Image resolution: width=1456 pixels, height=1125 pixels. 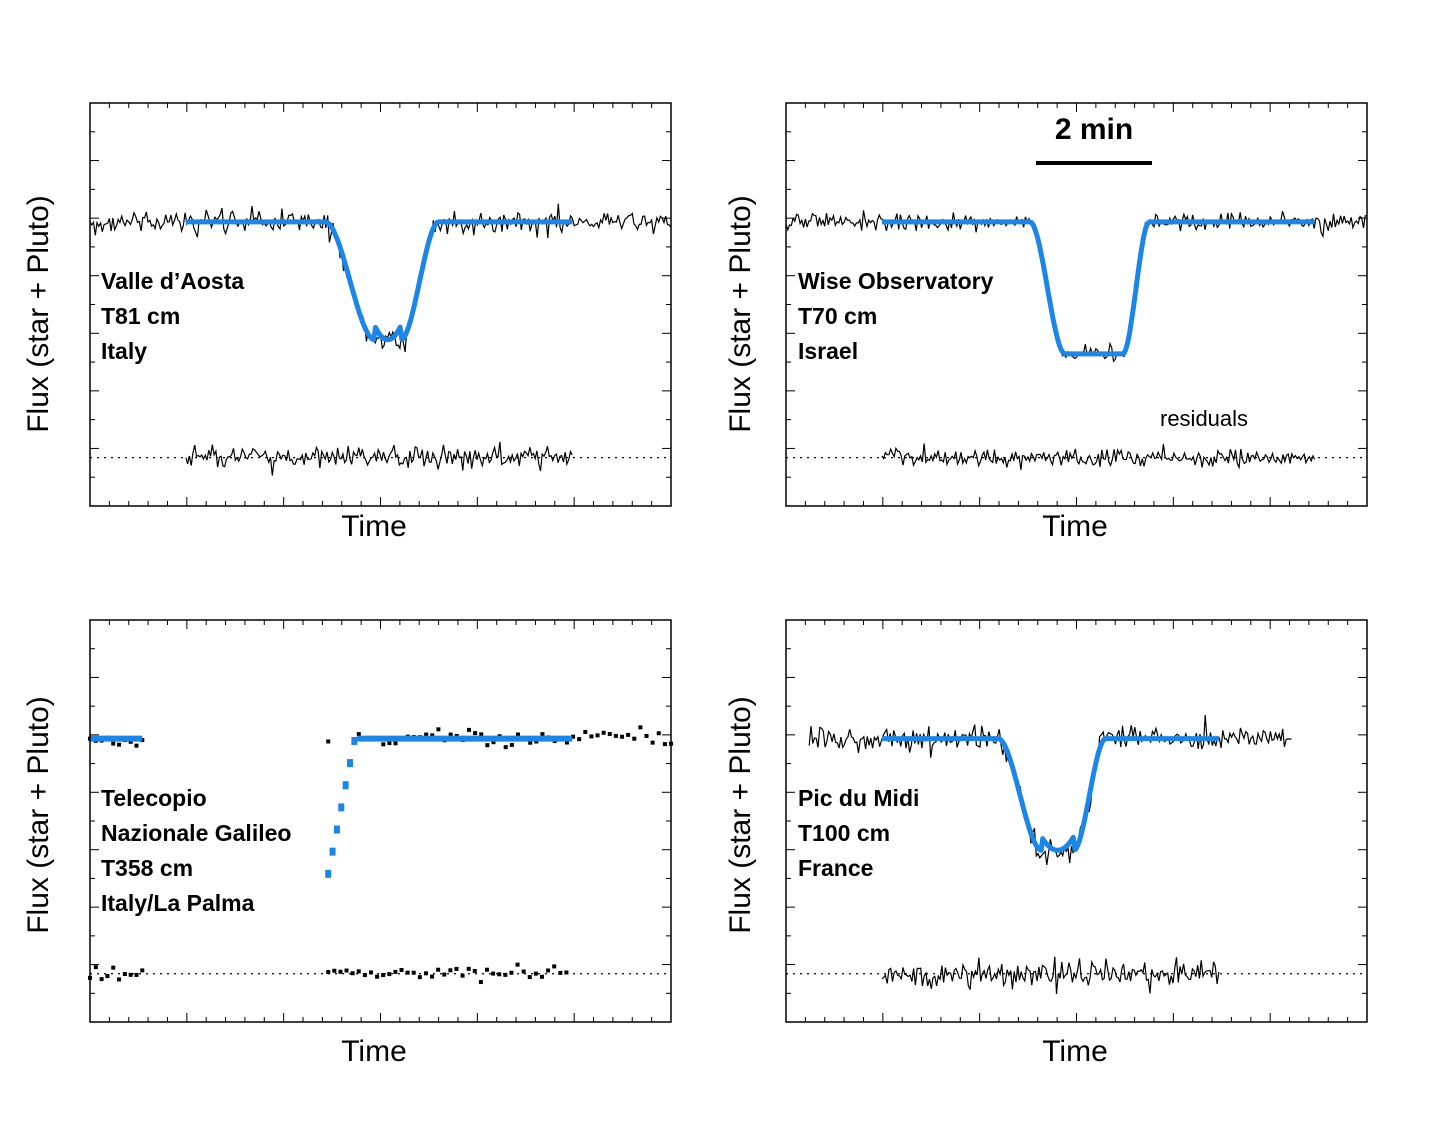 What do you see at coordinates (837, 316) in the screenshot?
I see `site-annotation-line: T70 cm` at bounding box center [837, 316].